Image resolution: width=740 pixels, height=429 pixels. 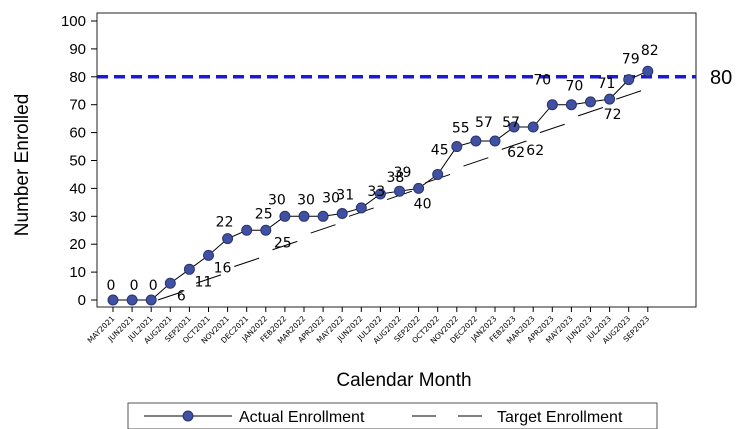 What do you see at coordinates (613, 115) in the screenshot?
I see `data-label: 72` at bounding box center [613, 115].